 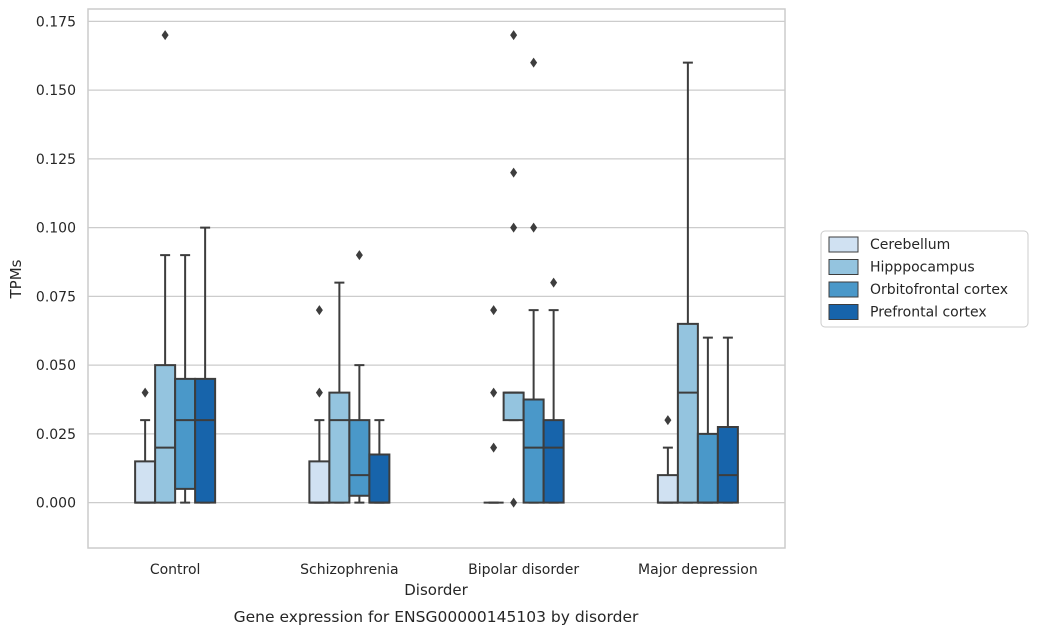 I want to click on y-tick-label: 0.150, so click(x=56, y=91).